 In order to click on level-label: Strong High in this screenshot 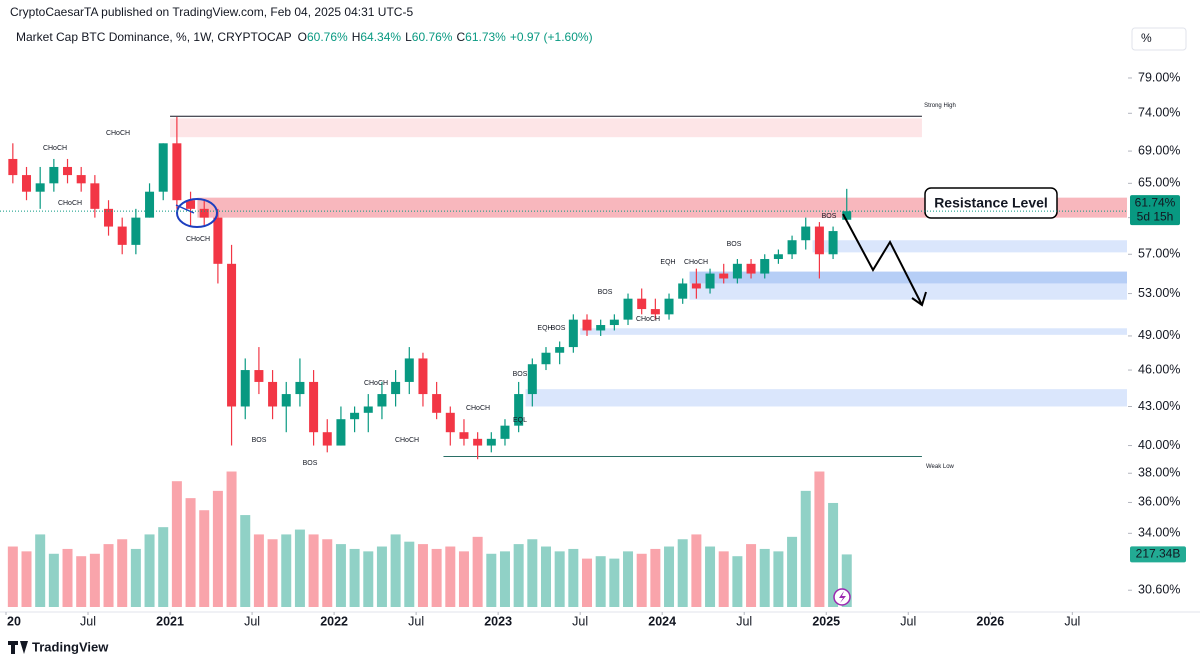, I will do `click(940, 106)`.